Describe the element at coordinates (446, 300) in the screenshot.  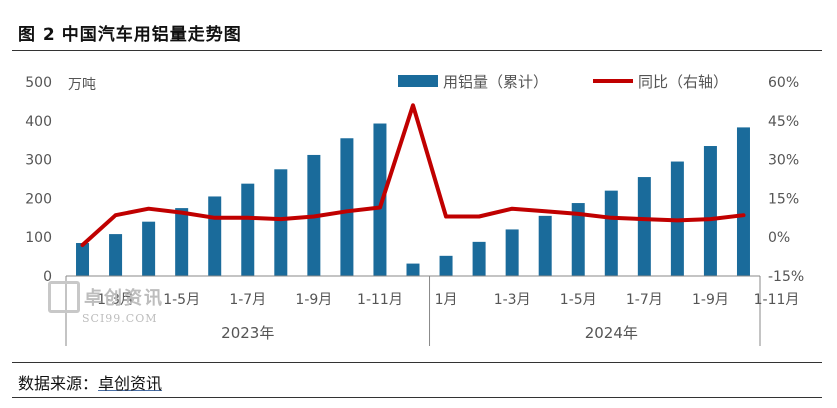
I see `x-tick-label: 1月` at that location.